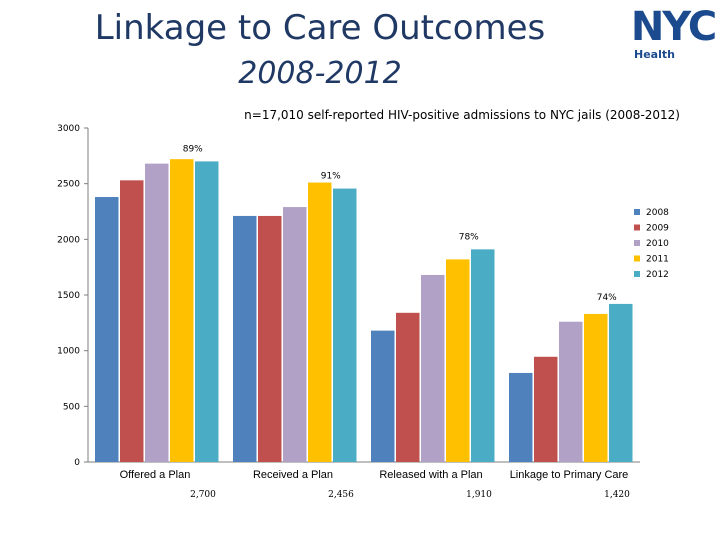 The image size is (720, 540). Describe the element at coordinates (68, 129) in the screenshot. I see `y-tick-label: 3000` at that location.